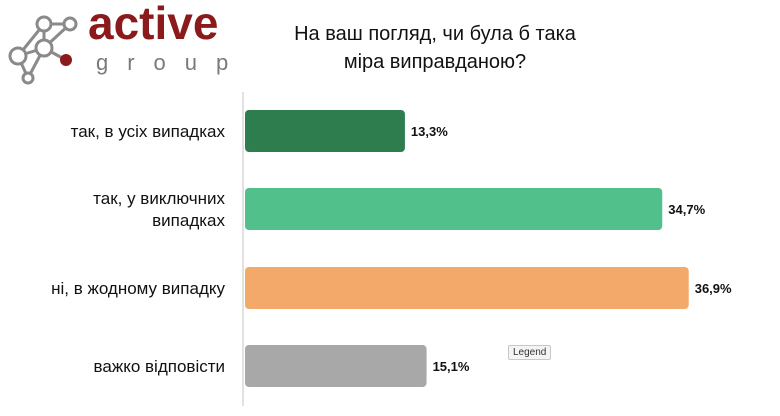 The height and width of the screenshot is (416, 780). Describe the element at coordinates (43, 50) in the screenshot. I see `network-logo-icon` at that location.